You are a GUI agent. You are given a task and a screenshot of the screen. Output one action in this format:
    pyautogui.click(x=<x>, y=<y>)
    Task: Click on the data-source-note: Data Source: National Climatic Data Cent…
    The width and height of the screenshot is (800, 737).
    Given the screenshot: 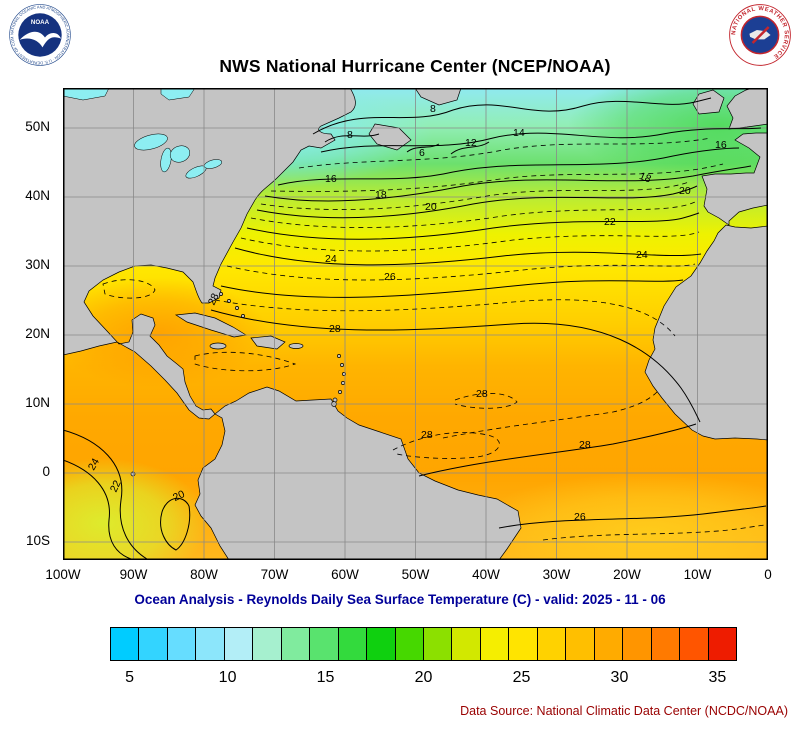 What is the action you would take?
    pyautogui.click(x=624, y=711)
    